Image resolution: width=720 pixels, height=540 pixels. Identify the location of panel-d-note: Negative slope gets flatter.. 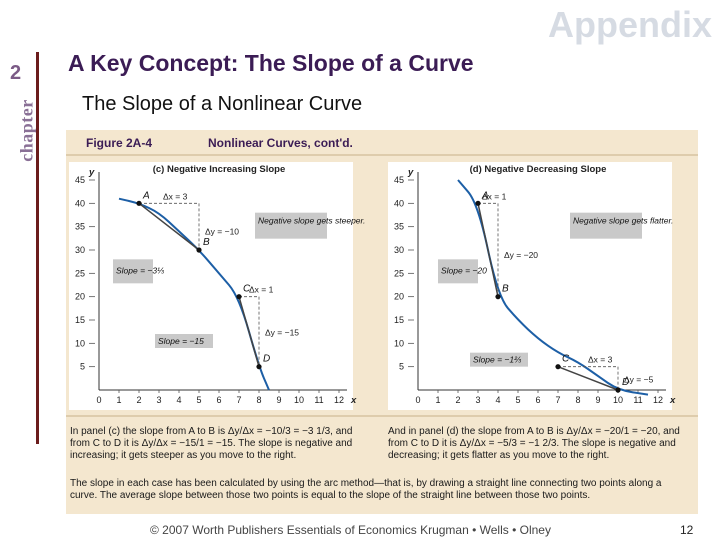
(623, 221).